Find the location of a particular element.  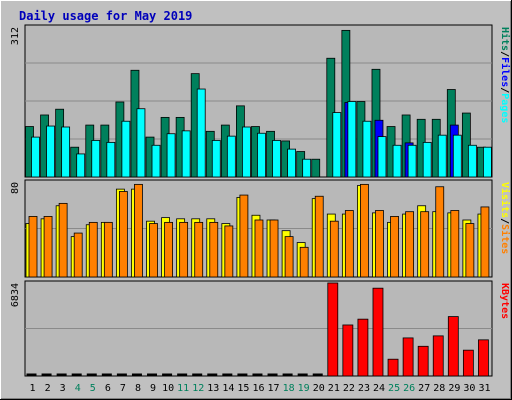

day-tick-label: 8 is located at coordinates (138, 388).